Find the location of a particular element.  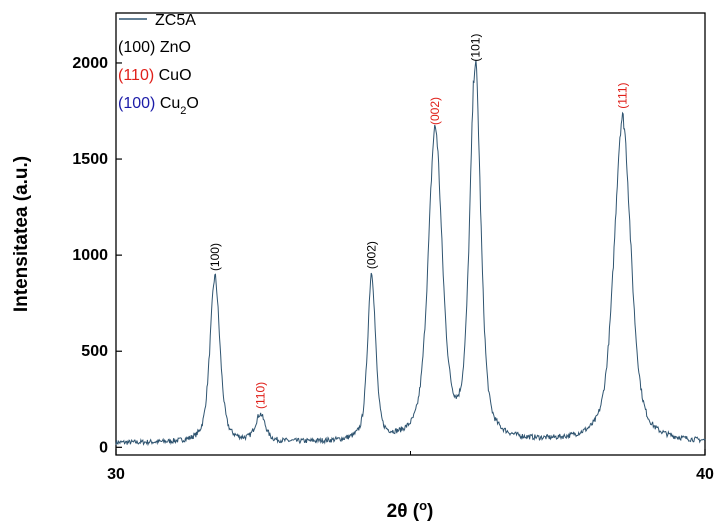

x-axis-title-unit: o is located at coordinates (423, 505).